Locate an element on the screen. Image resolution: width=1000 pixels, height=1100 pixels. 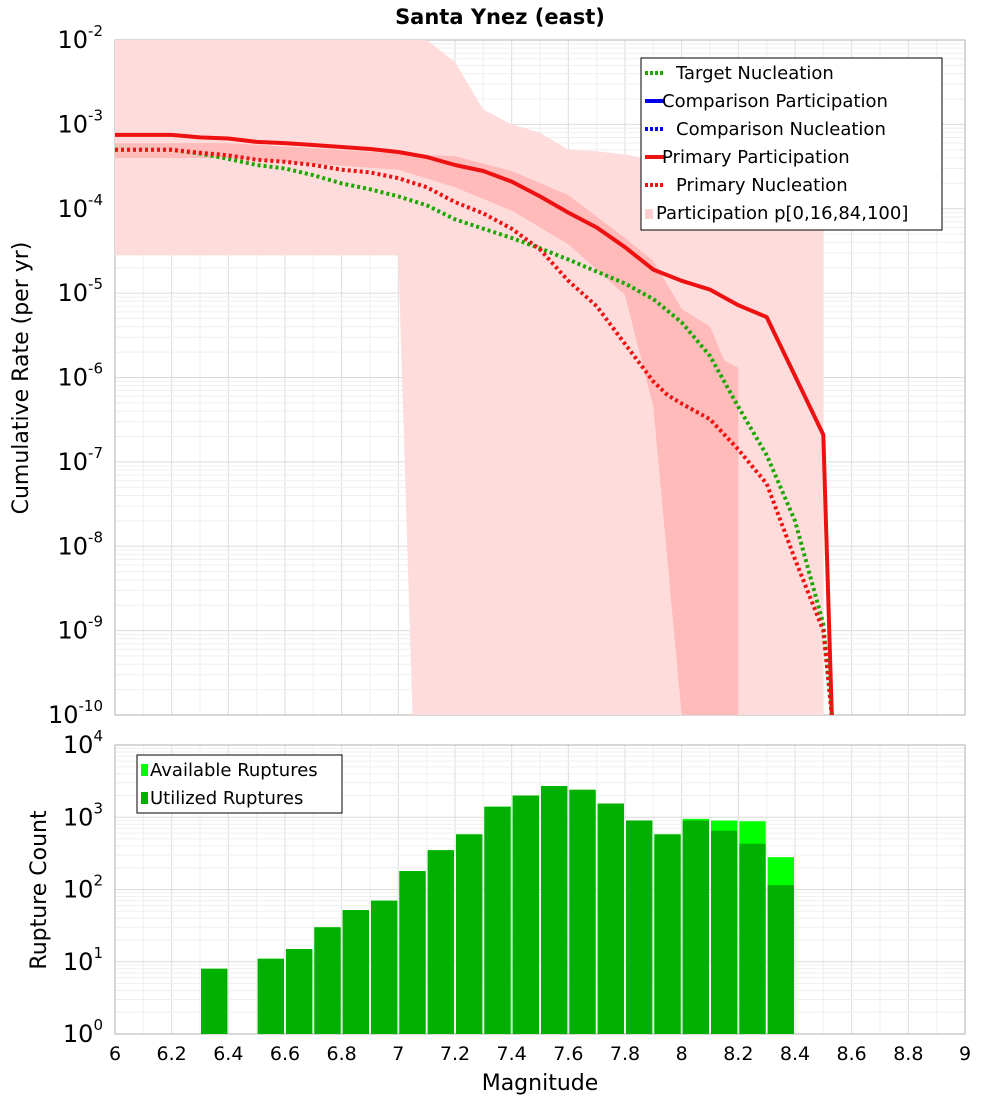
x-tick-label: 9 is located at coordinates (965, 1054).